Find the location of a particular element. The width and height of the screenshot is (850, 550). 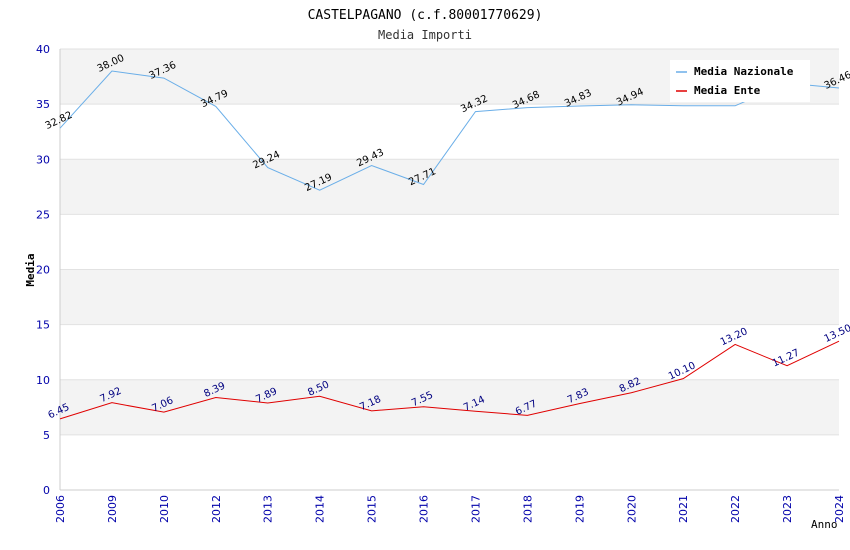

y-tick-label: 0 is located at coordinates (46, 490).